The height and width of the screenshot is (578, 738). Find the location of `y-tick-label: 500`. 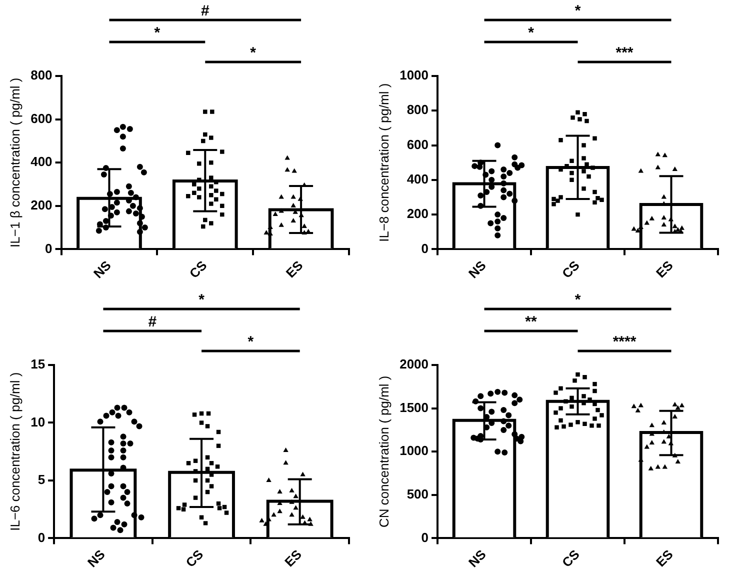

y-tick-label: 500 is located at coordinates (417, 494).